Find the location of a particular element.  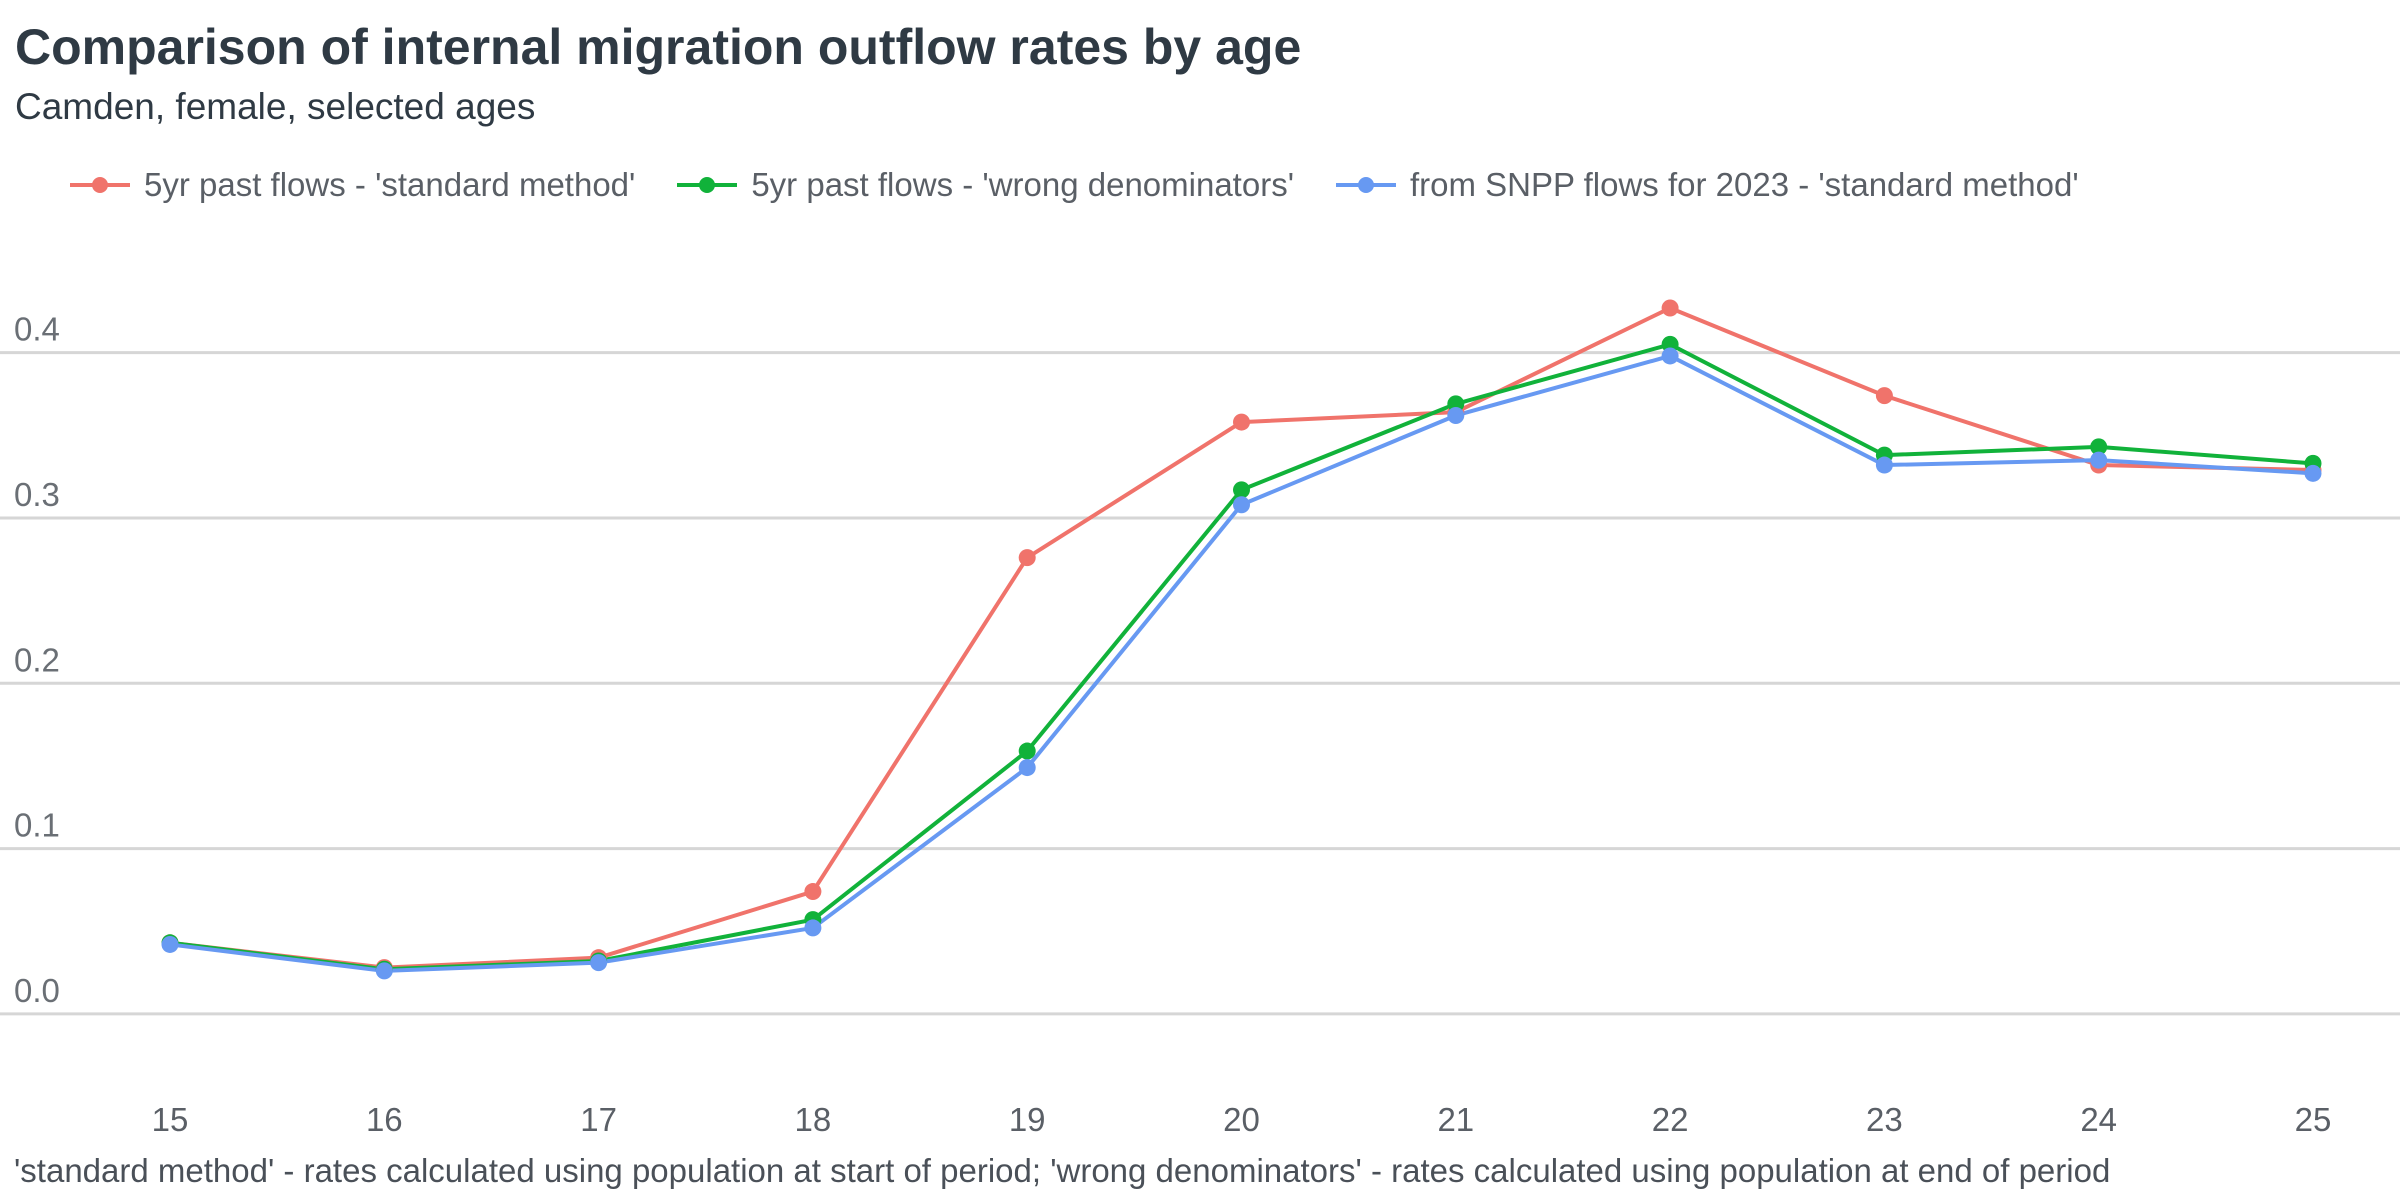

data-point-s2-x18 is located at coordinates (813, 928).